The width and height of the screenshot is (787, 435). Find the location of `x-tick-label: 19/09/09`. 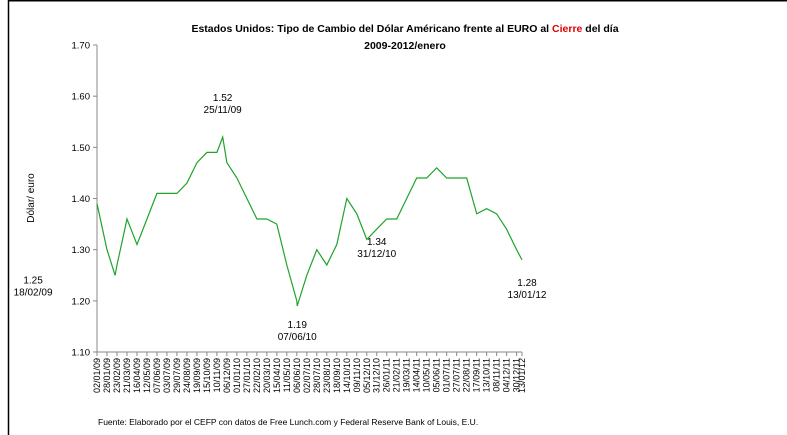

x-tick-label: 19/09/09 is located at coordinates (197, 375).